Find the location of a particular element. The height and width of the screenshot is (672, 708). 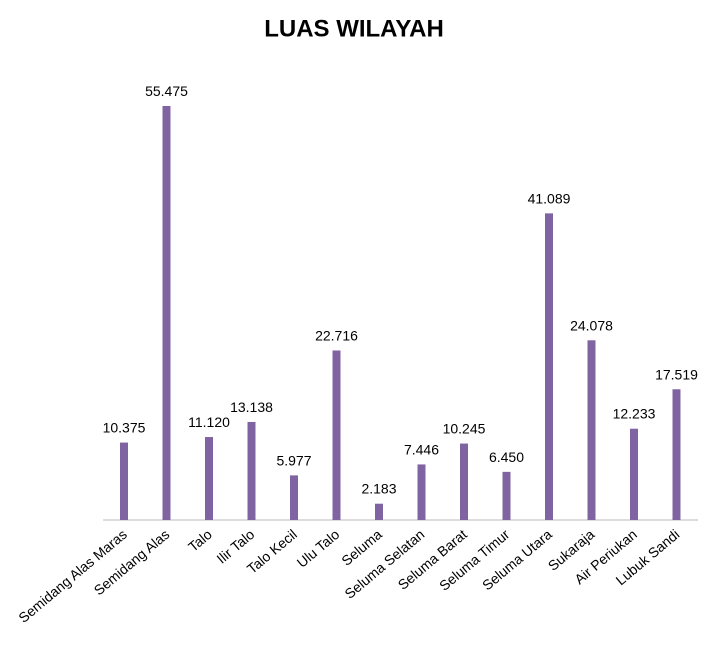

x-tick-label: Semidang Alas is located at coordinates (132, 562).